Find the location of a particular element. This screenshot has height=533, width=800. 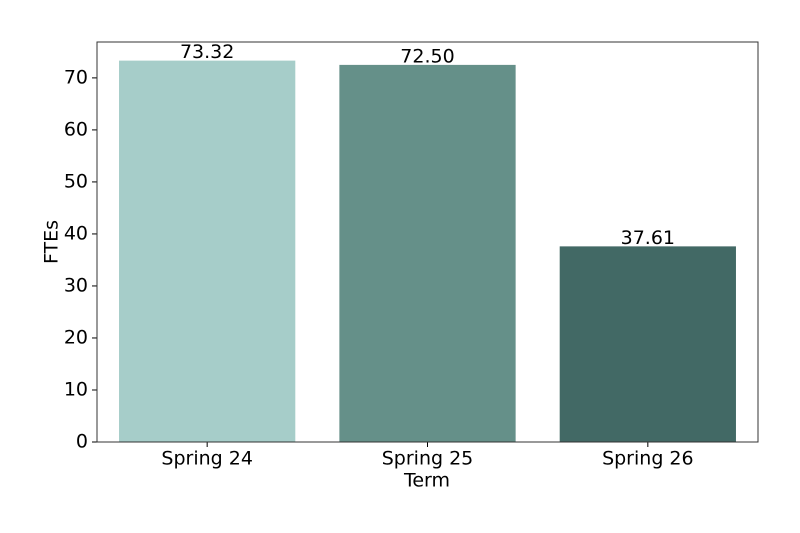

y-axis-label: FTEs is located at coordinates (52, 242).